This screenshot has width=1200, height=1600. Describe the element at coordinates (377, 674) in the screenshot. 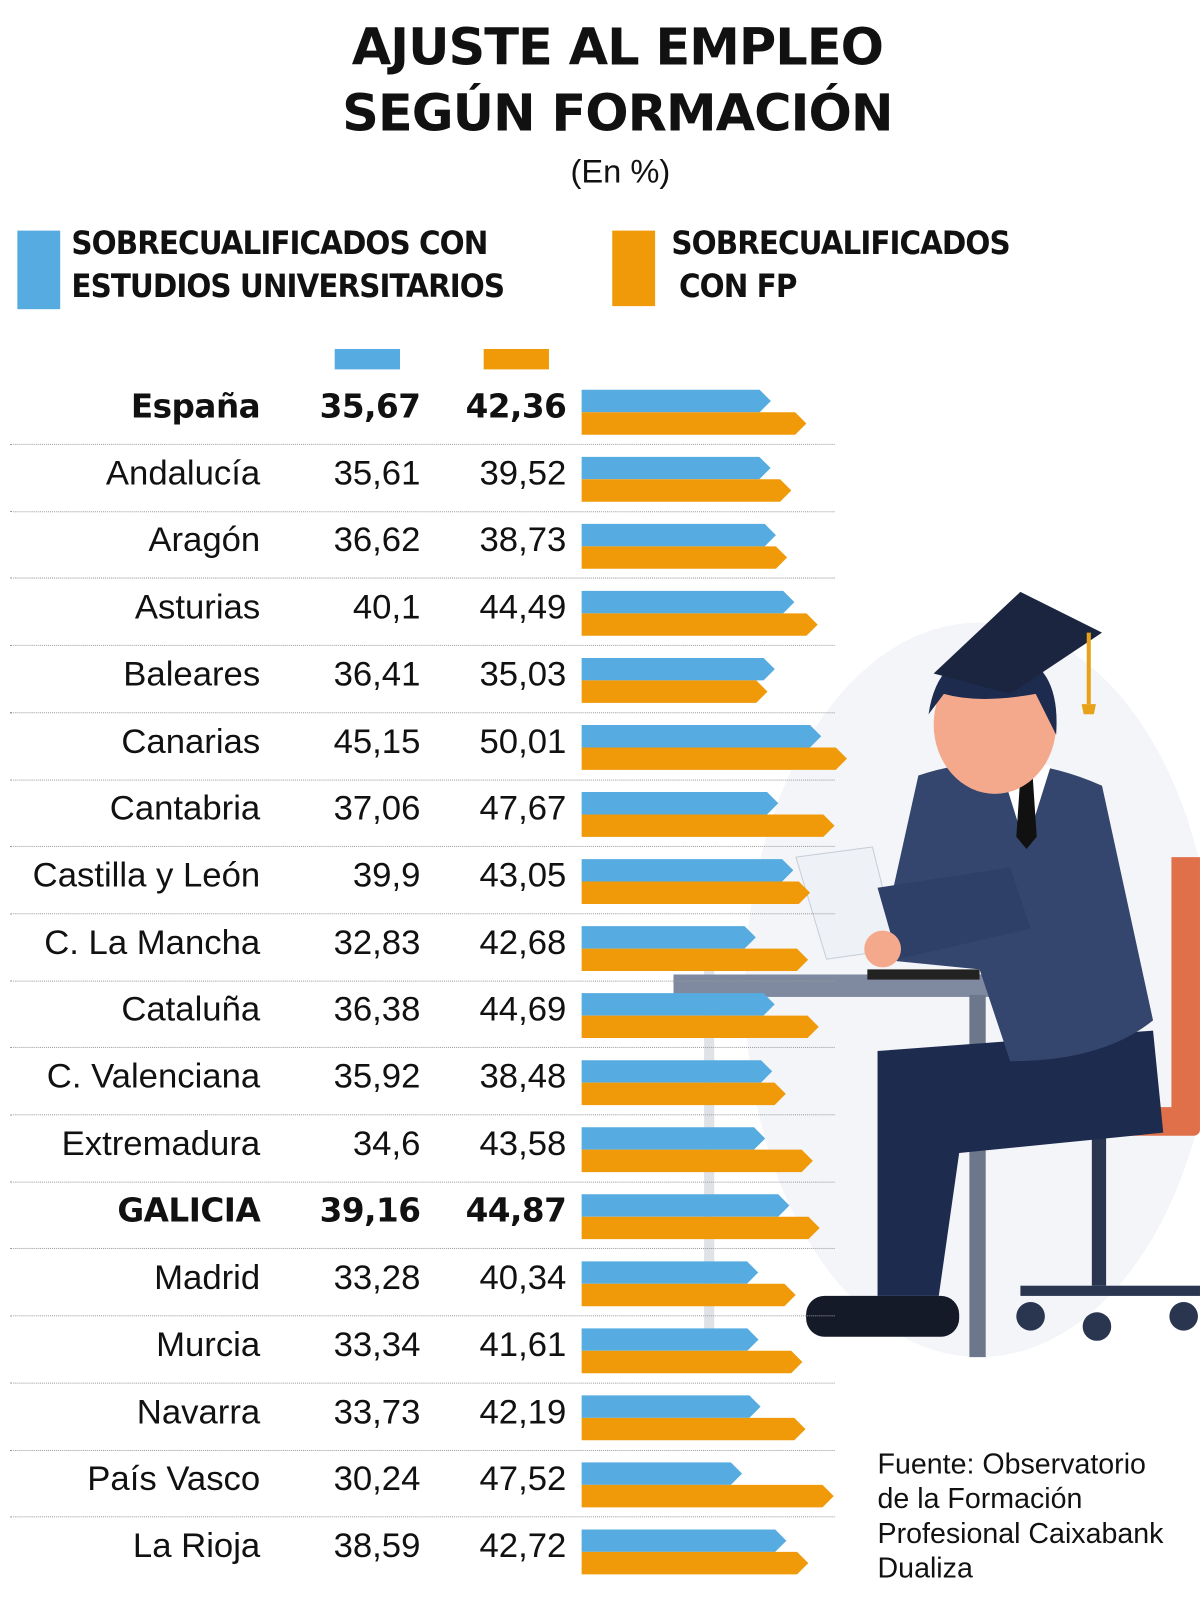

I see `value-university: 36,41` at that location.